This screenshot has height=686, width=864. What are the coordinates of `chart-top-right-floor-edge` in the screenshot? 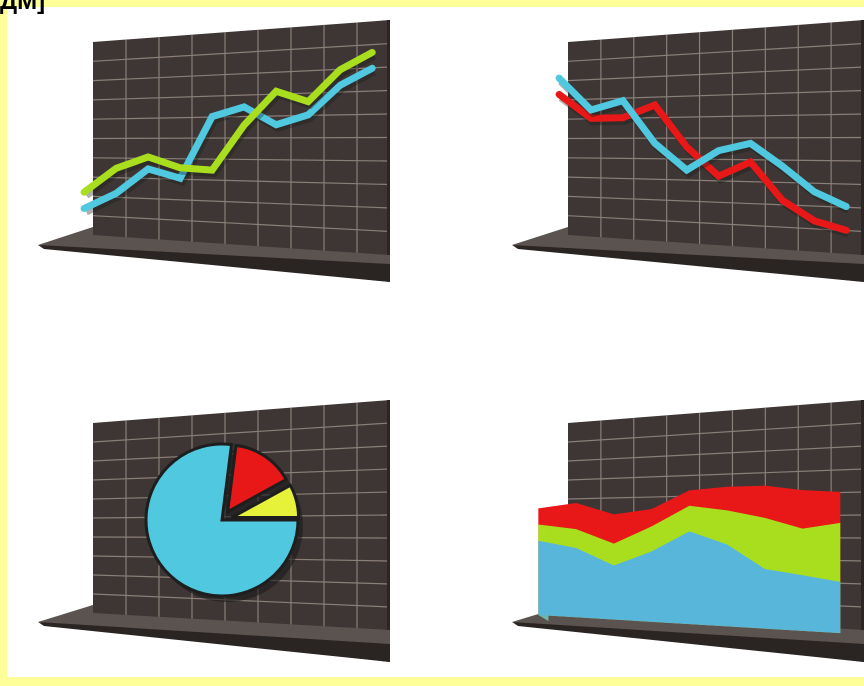 It's located at (688, 263).